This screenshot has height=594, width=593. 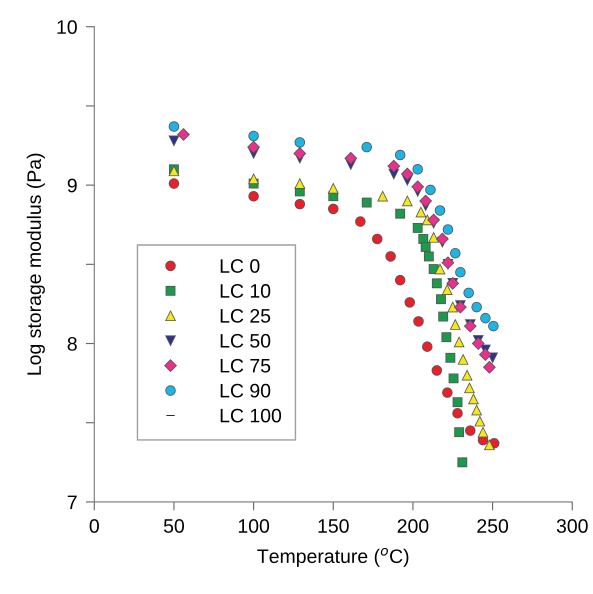 I want to click on legend-label: LC 25, so click(x=245, y=315).